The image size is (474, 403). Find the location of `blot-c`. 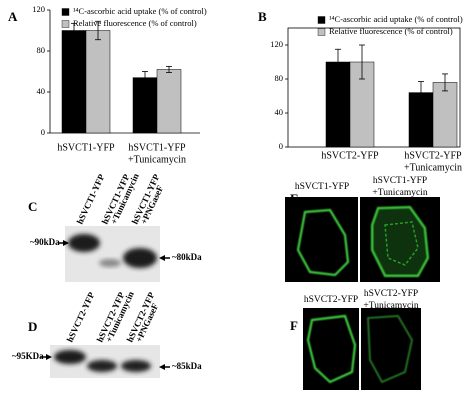

blot-c is located at coordinates (114, 254).